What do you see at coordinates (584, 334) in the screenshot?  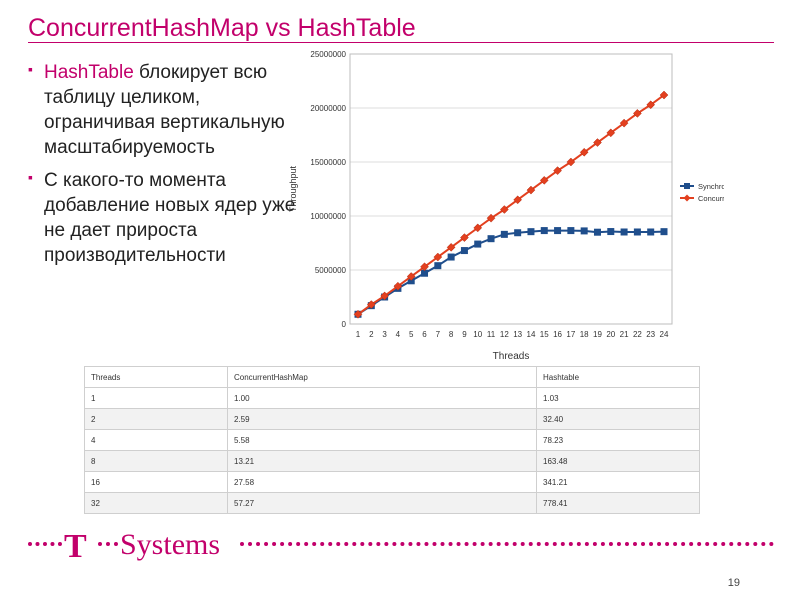 I see `x-tick-label: 18` at bounding box center [584, 334].